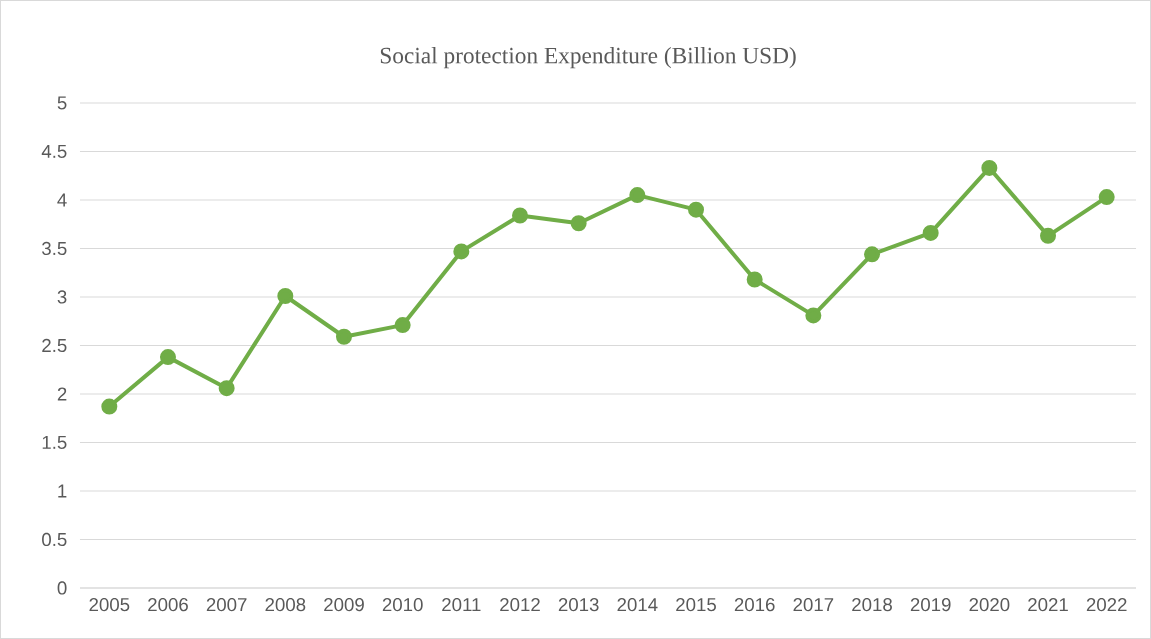 This screenshot has width=1151, height=639. What do you see at coordinates (62, 491) in the screenshot?
I see `y-tick-label: 1` at bounding box center [62, 491].